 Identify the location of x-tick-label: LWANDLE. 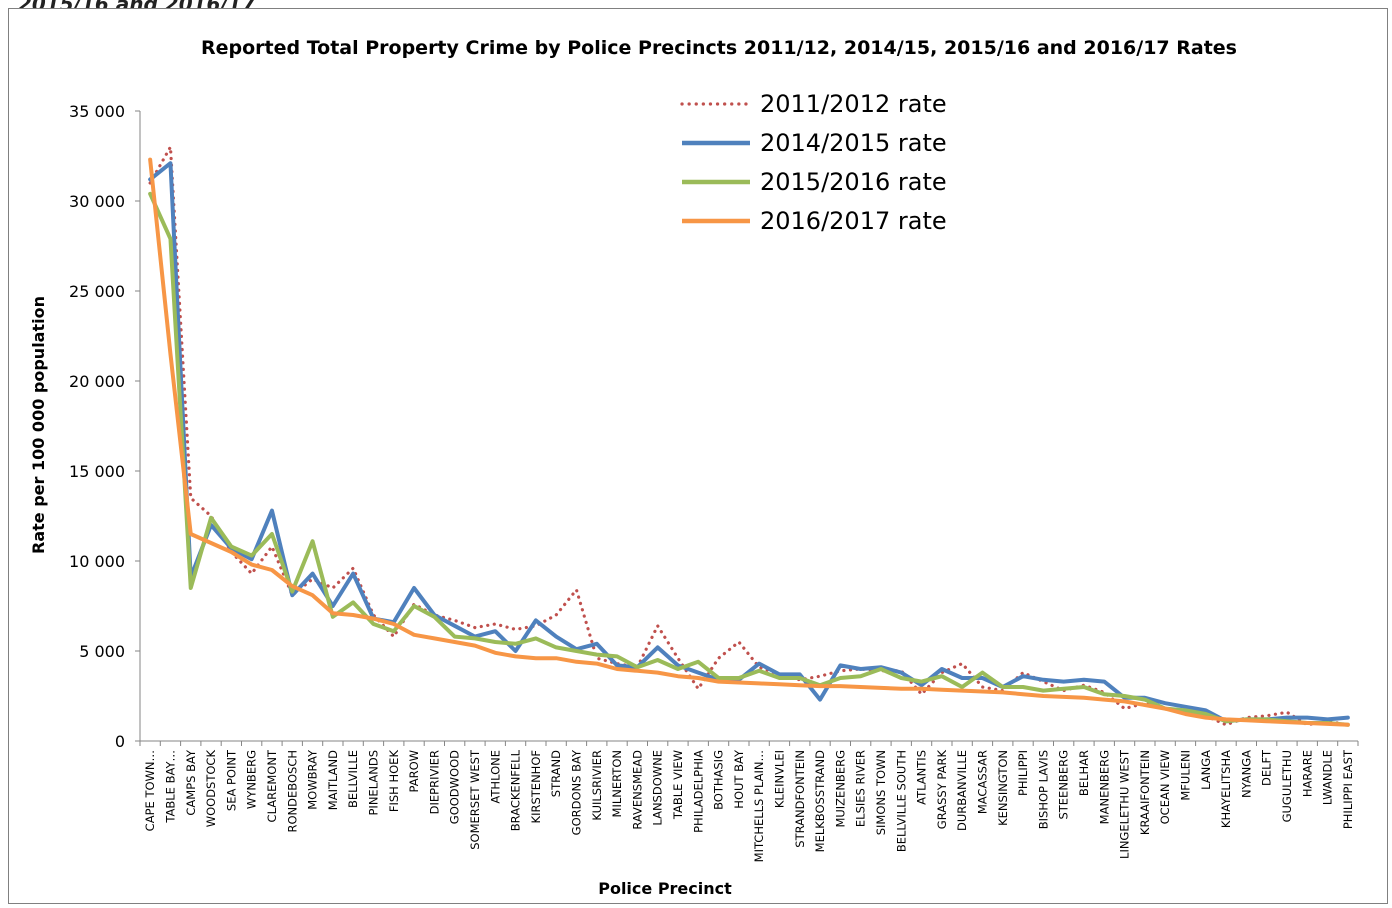
(1328, 777).